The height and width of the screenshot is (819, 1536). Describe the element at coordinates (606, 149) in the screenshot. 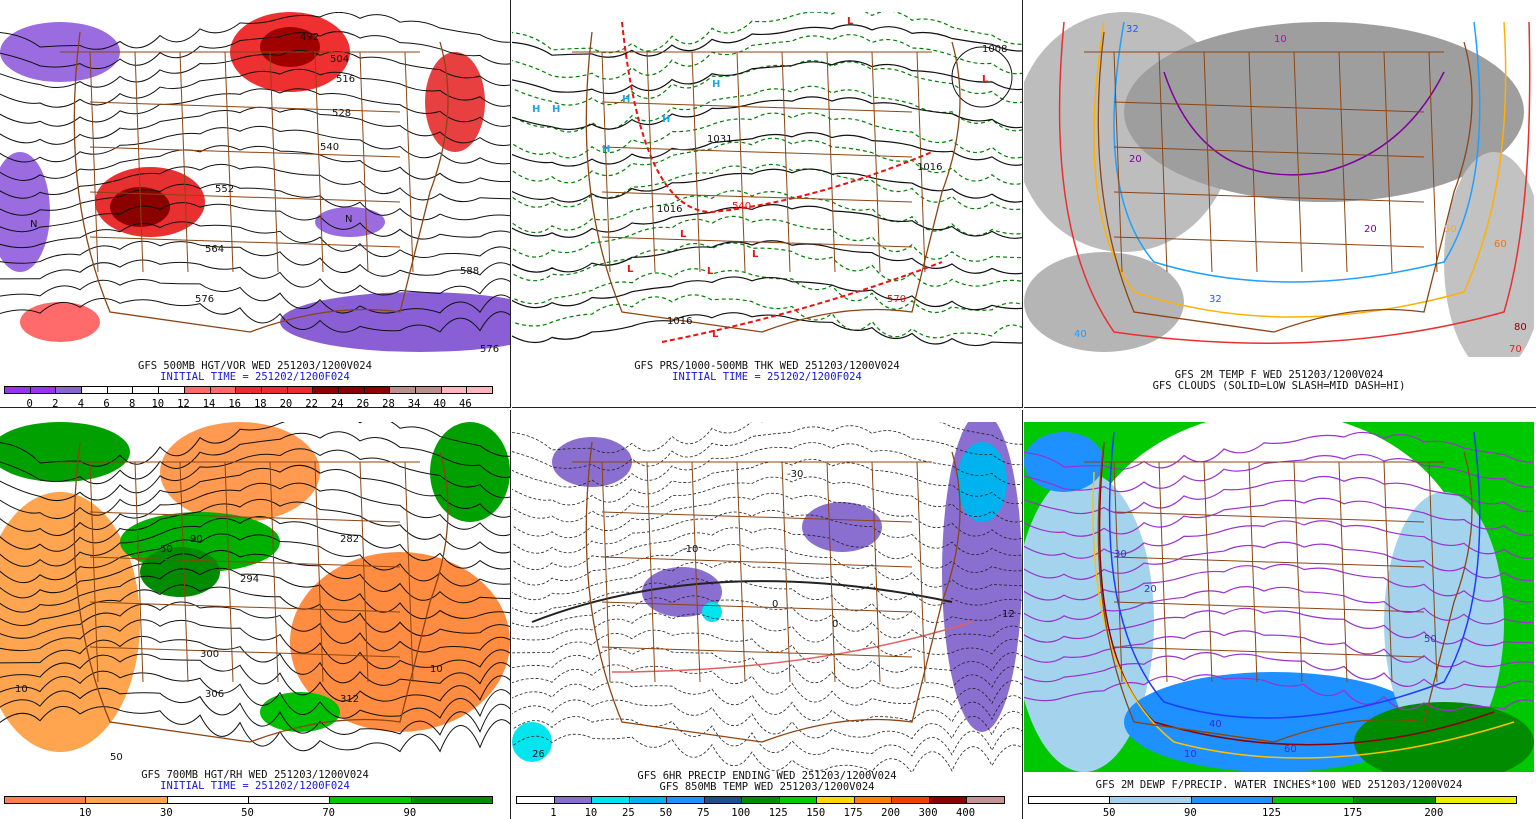

I see `map-label: H` at that location.